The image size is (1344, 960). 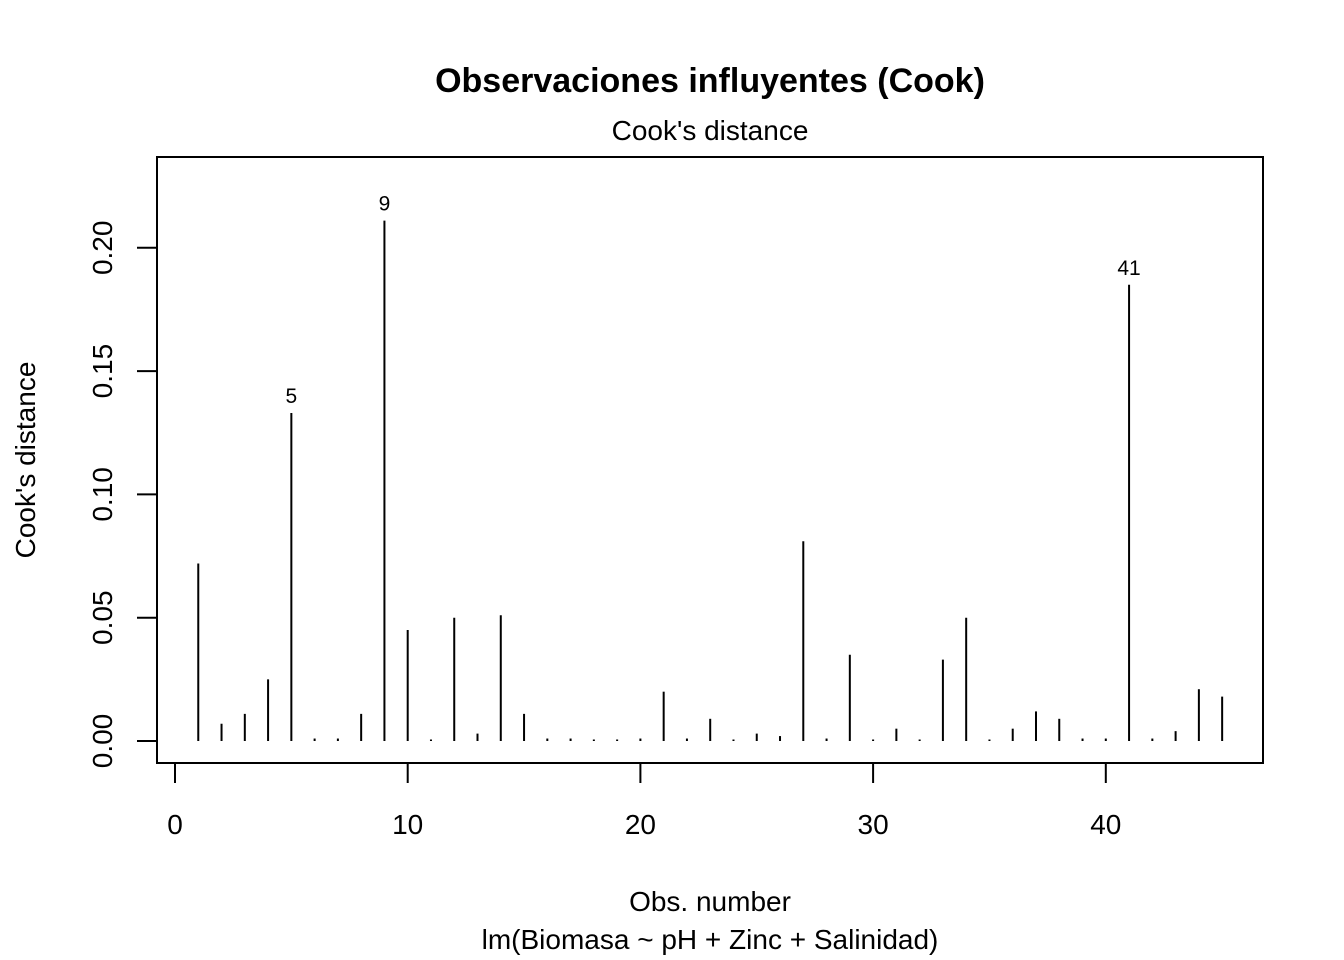 What do you see at coordinates (710, 901) in the screenshot?
I see `x-axis-label: Obs. number` at bounding box center [710, 901].